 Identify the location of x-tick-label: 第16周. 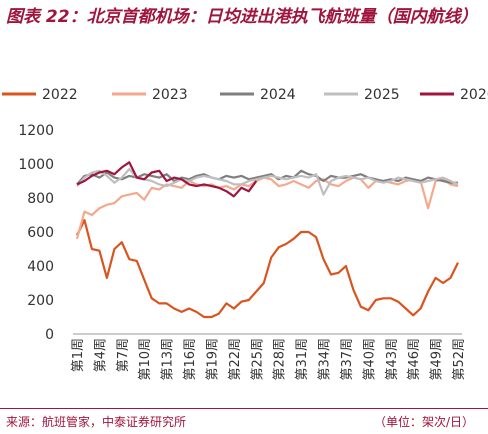
(190, 359).